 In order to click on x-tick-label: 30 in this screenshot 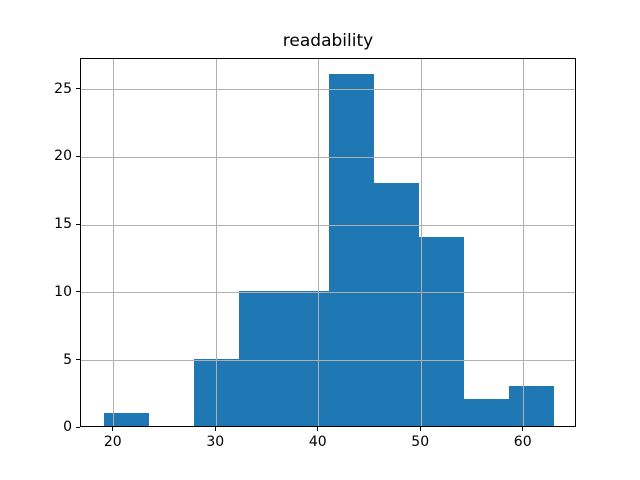, I will do `click(215, 442)`.